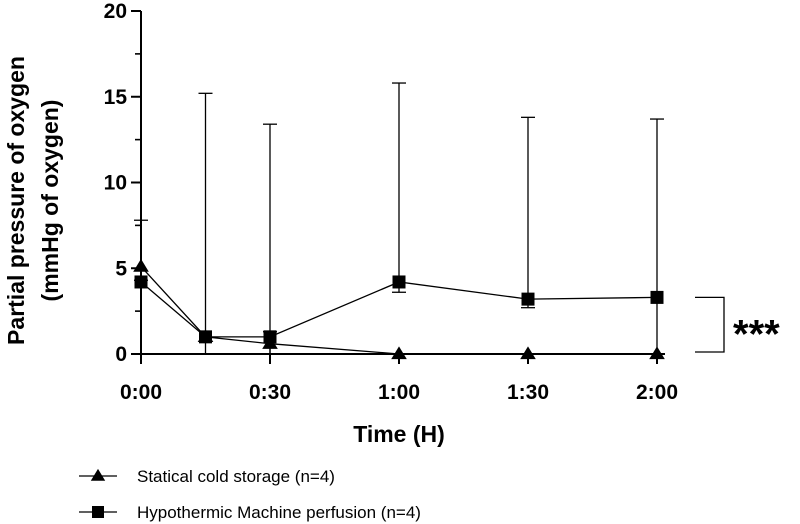 This screenshot has height=524, width=800. I want to click on x-axis-title: Time (H), so click(399, 434).